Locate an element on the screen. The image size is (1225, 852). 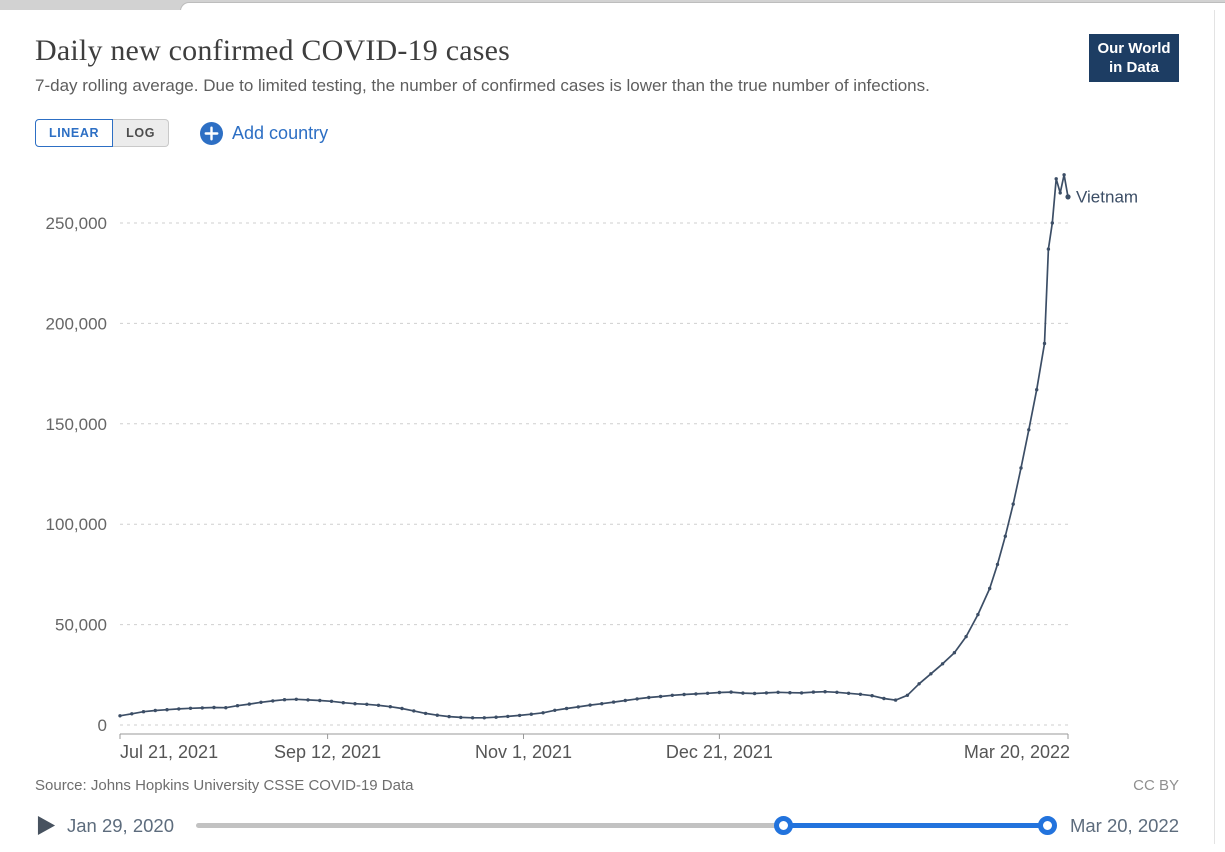
slider-track is located at coordinates (621, 826).